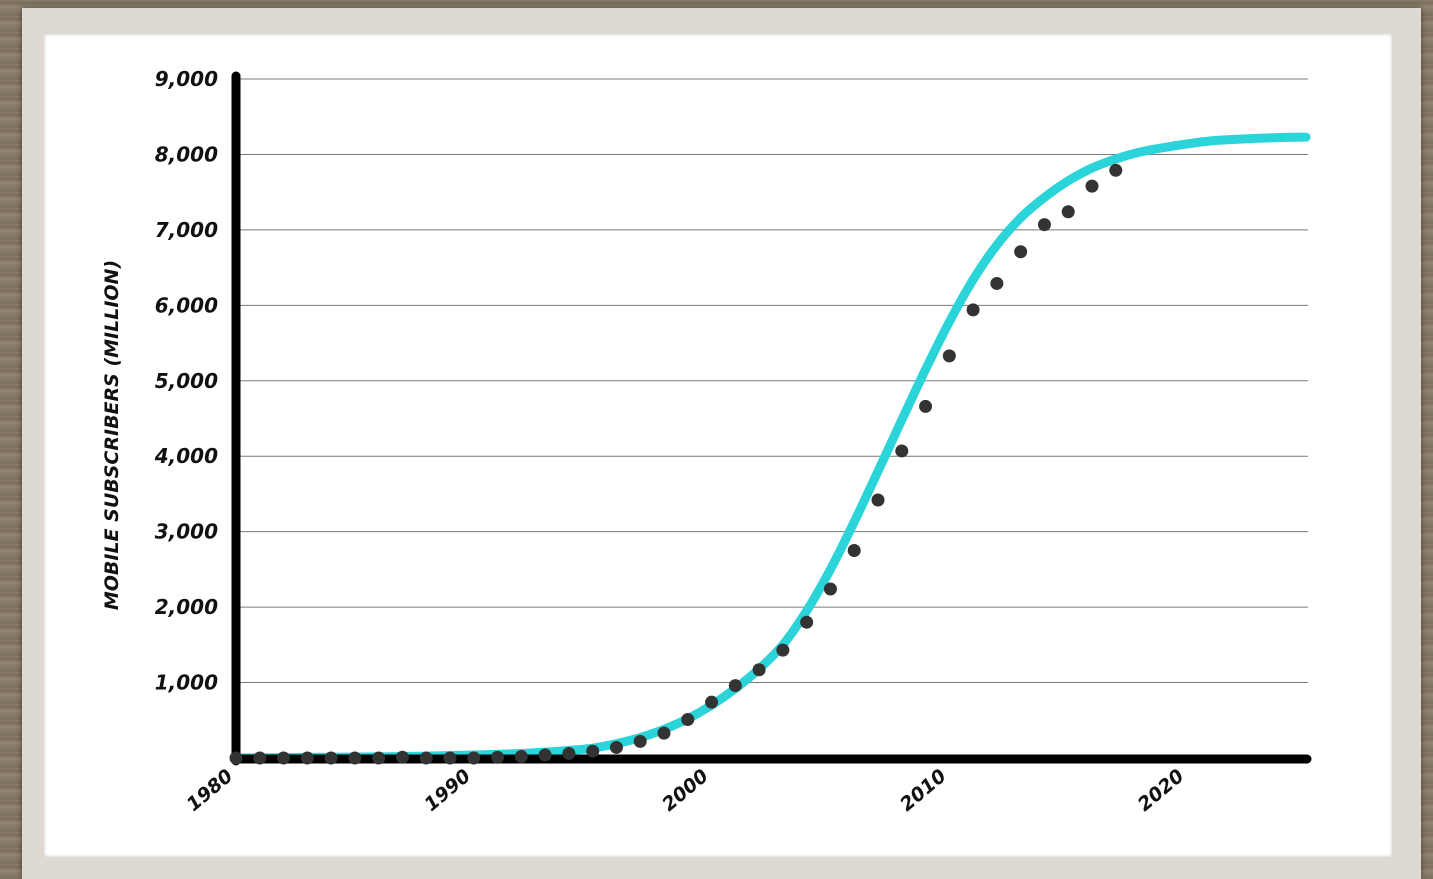 Image resolution: width=1433 pixels, height=879 pixels. I want to click on x-tick-labels: 1980 1990 2000 2010 2020, so click(686, 790).